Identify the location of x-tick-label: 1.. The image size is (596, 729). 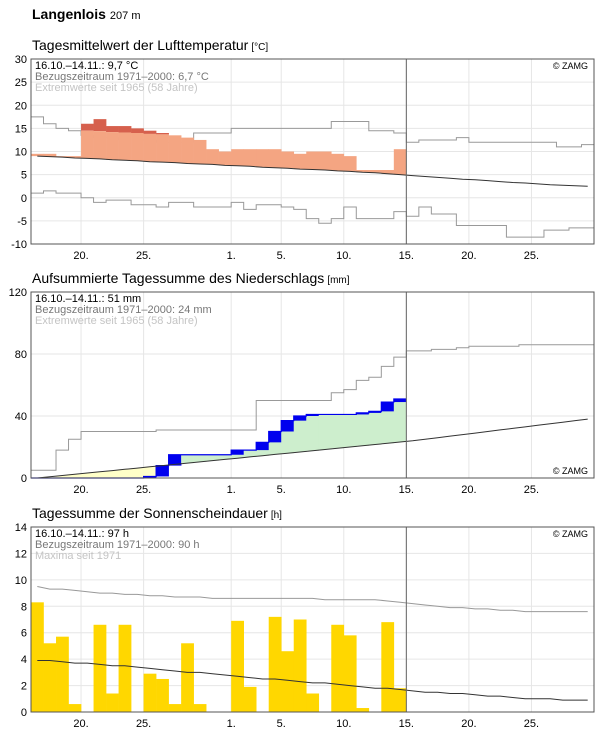
(231, 723).